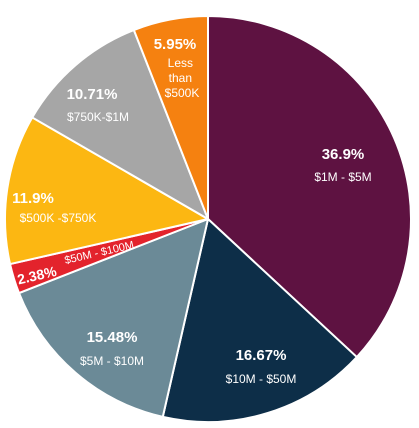 The image size is (419, 428). What do you see at coordinates (343, 154) in the screenshot?
I see `slice-percent-label: 36.9%` at bounding box center [343, 154].